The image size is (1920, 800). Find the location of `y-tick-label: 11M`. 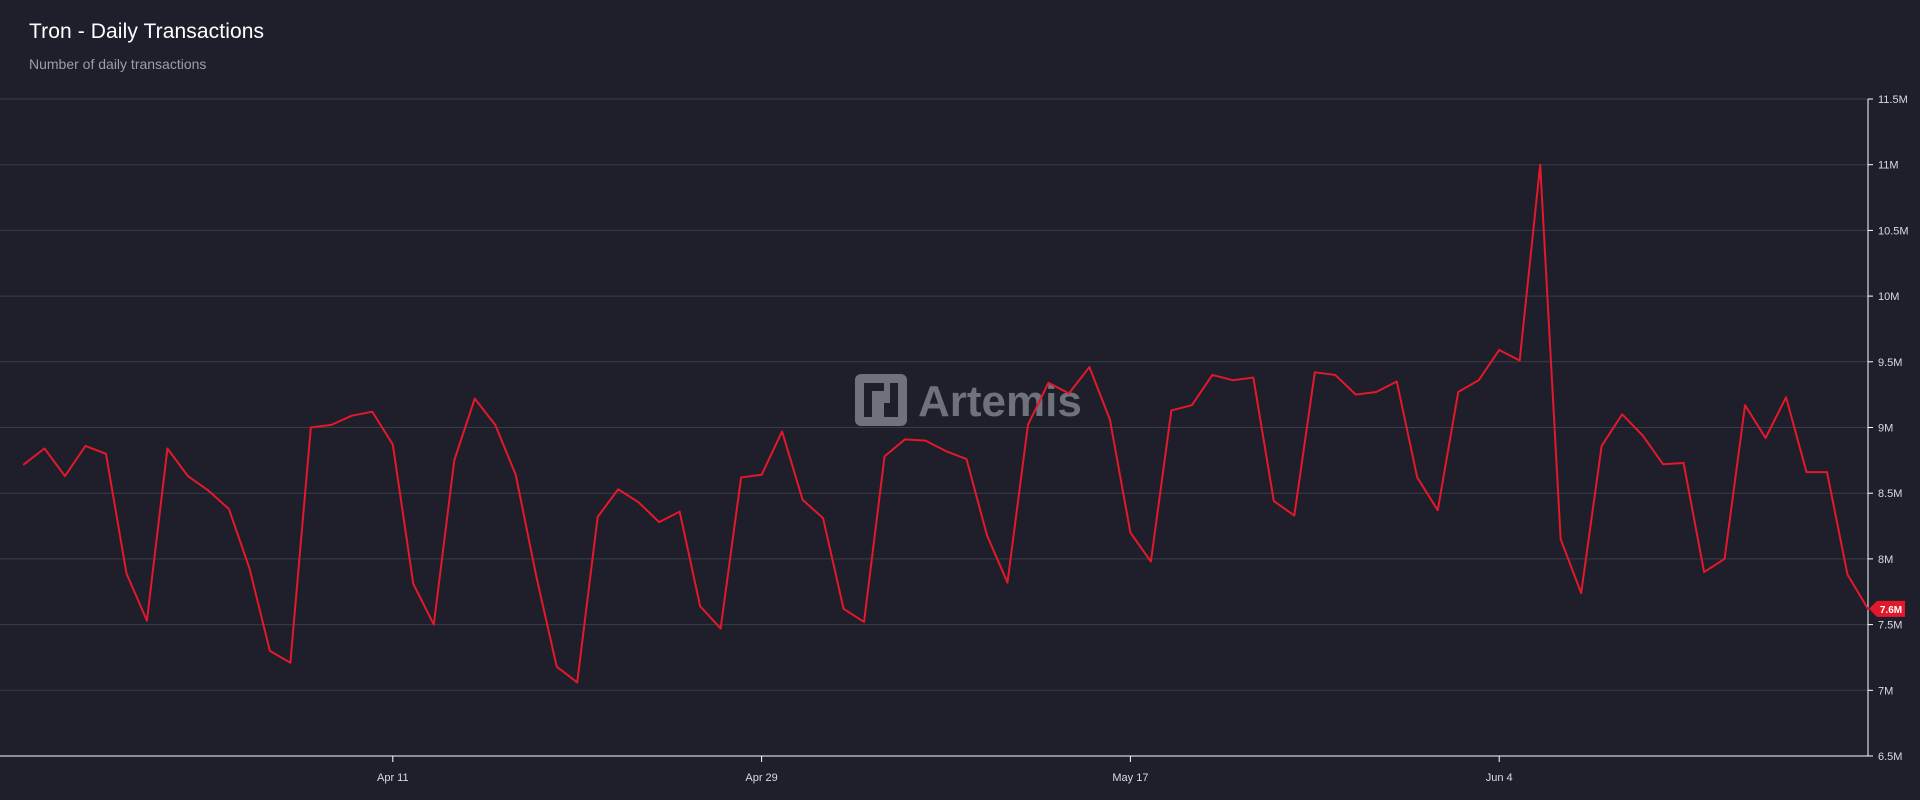

y-tick-label: 11M is located at coordinates (1888, 166).